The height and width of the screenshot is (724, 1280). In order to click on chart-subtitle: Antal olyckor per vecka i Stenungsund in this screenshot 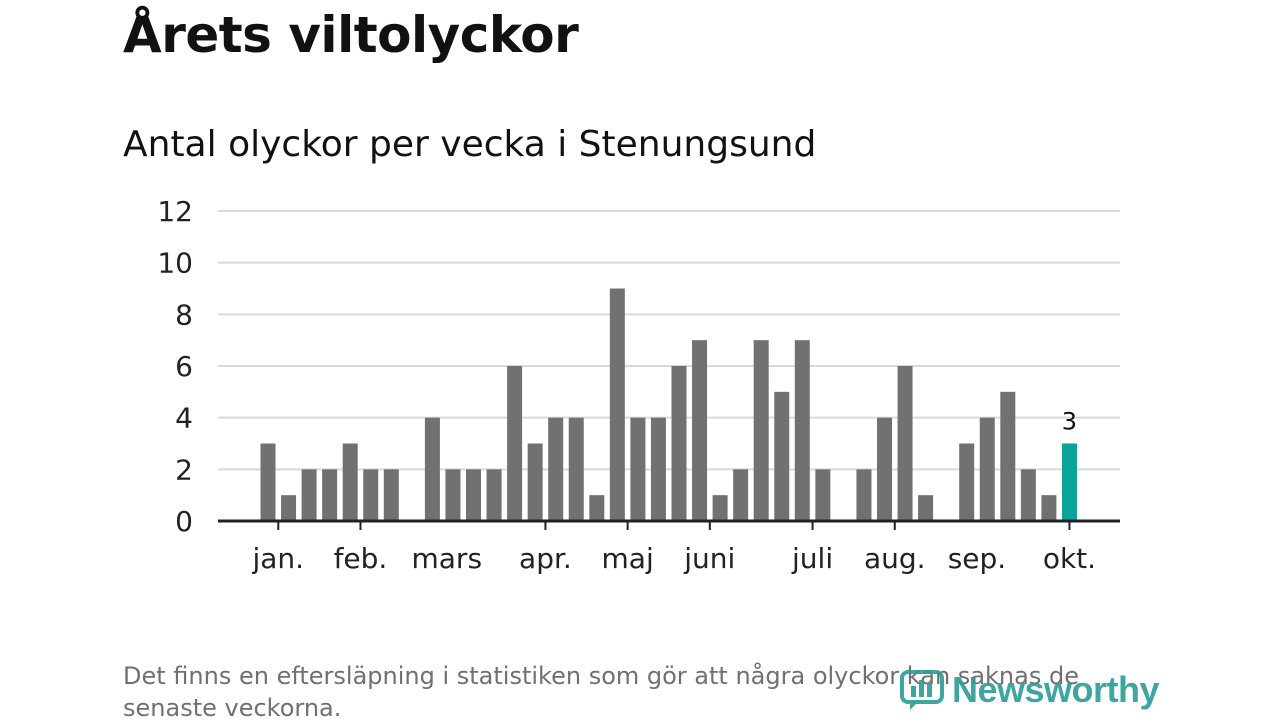, I will do `click(470, 144)`.